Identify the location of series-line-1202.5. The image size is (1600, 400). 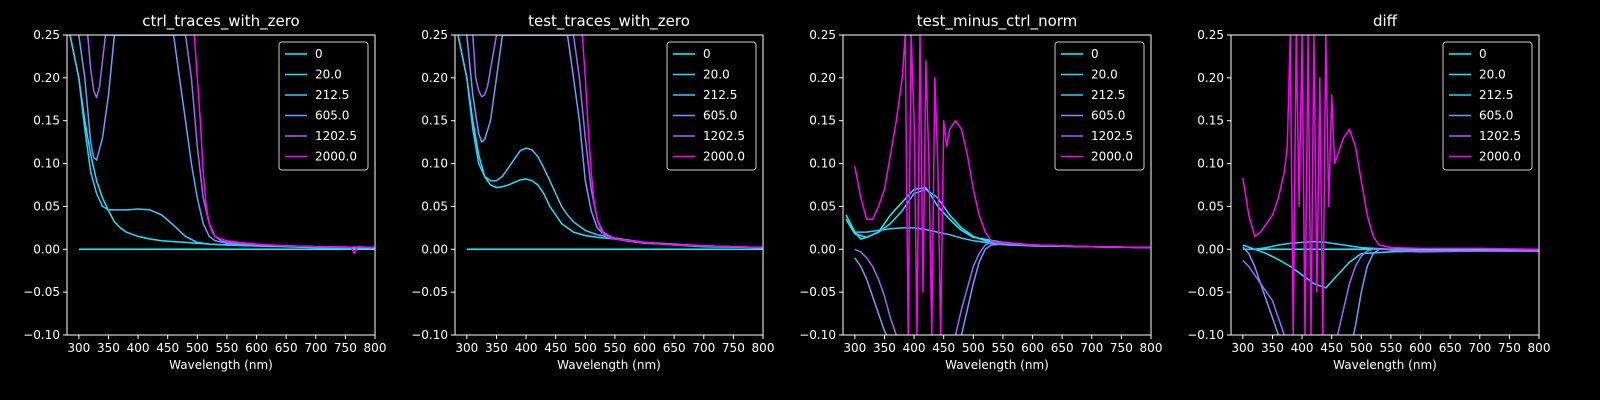
(1390, 291).